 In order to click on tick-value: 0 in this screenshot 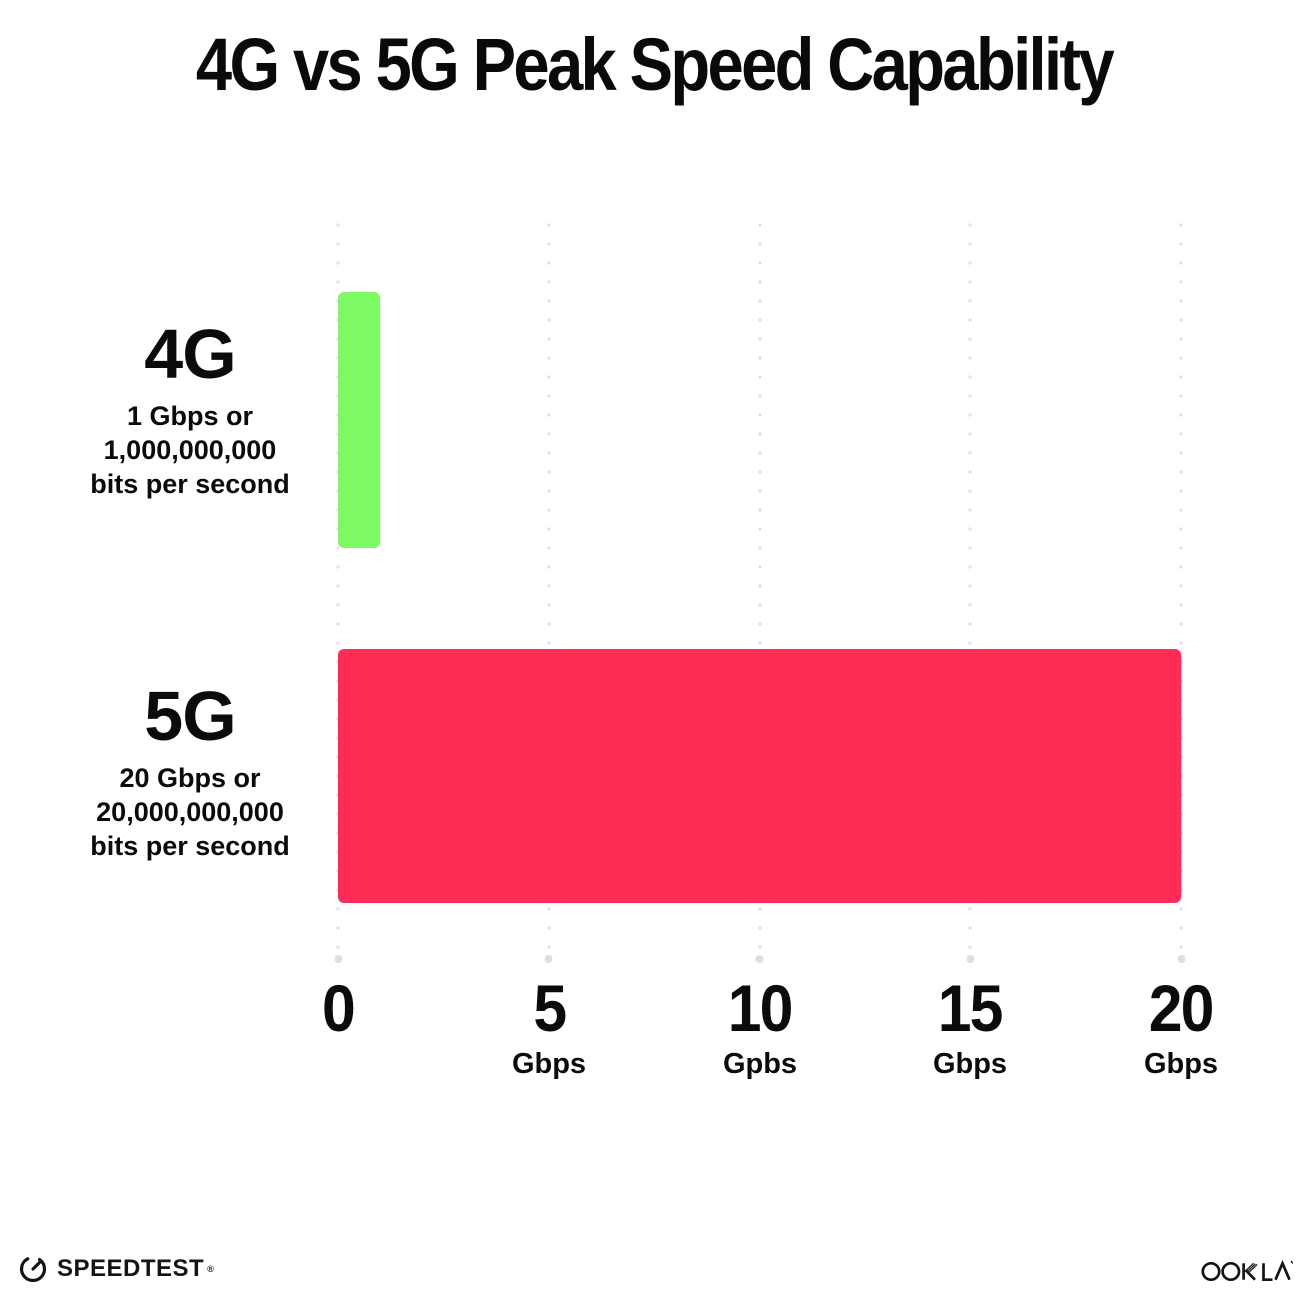, I will do `click(339, 1008)`.